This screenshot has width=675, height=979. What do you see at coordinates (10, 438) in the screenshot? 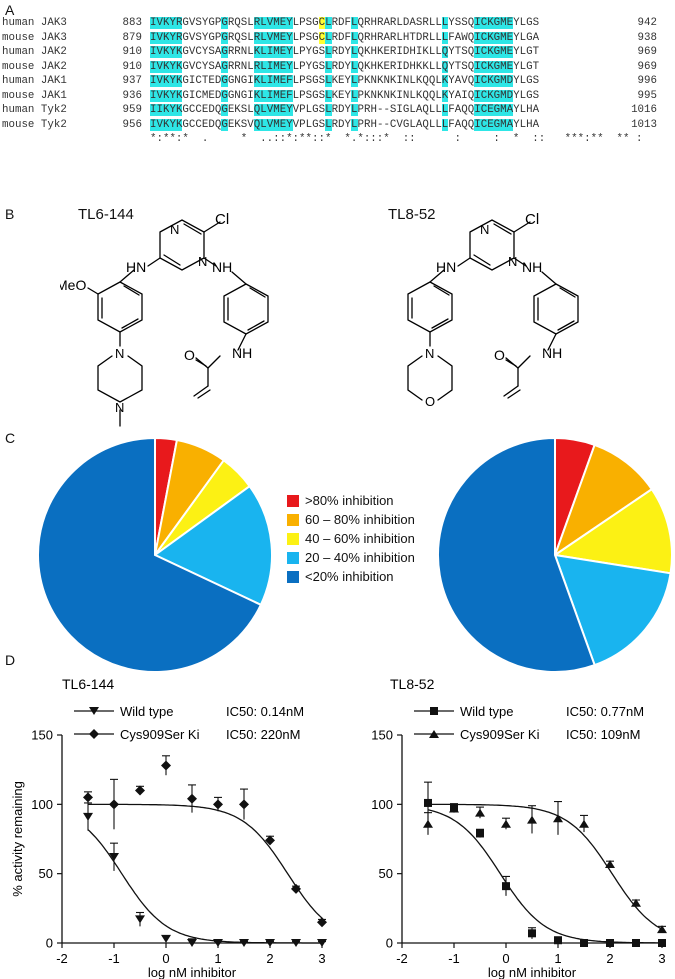
I see `panel-label-c: C` at bounding box center [10, 438].